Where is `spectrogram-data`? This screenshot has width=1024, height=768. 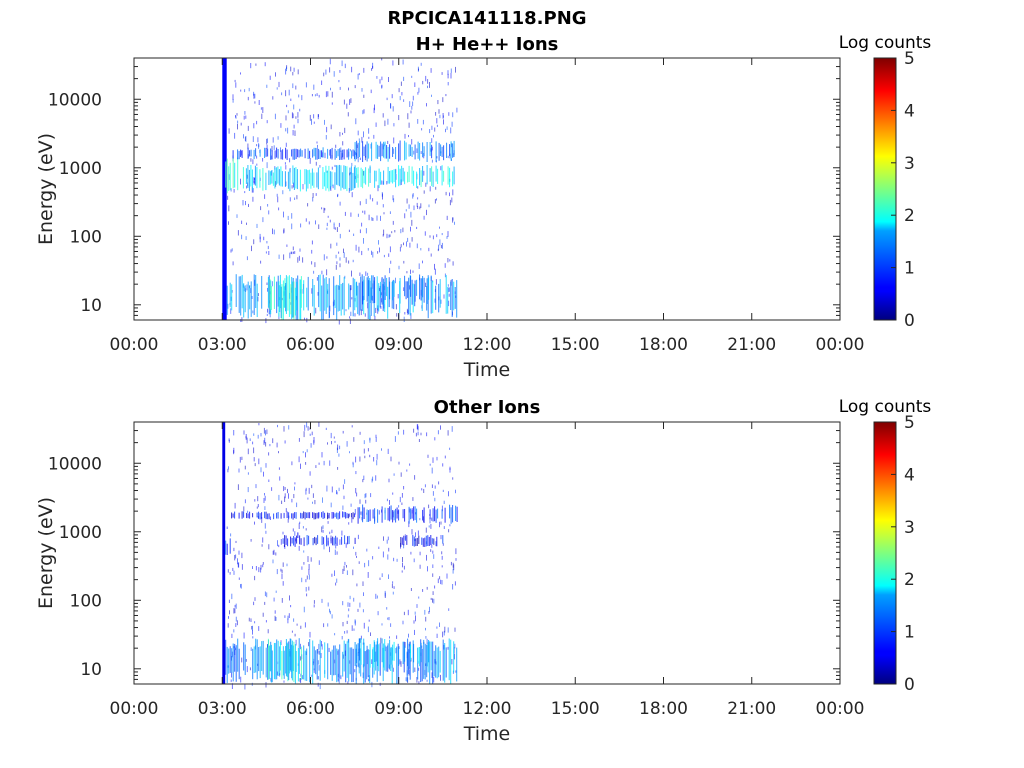
spectrogram-data is located at coordinates (340, 191).